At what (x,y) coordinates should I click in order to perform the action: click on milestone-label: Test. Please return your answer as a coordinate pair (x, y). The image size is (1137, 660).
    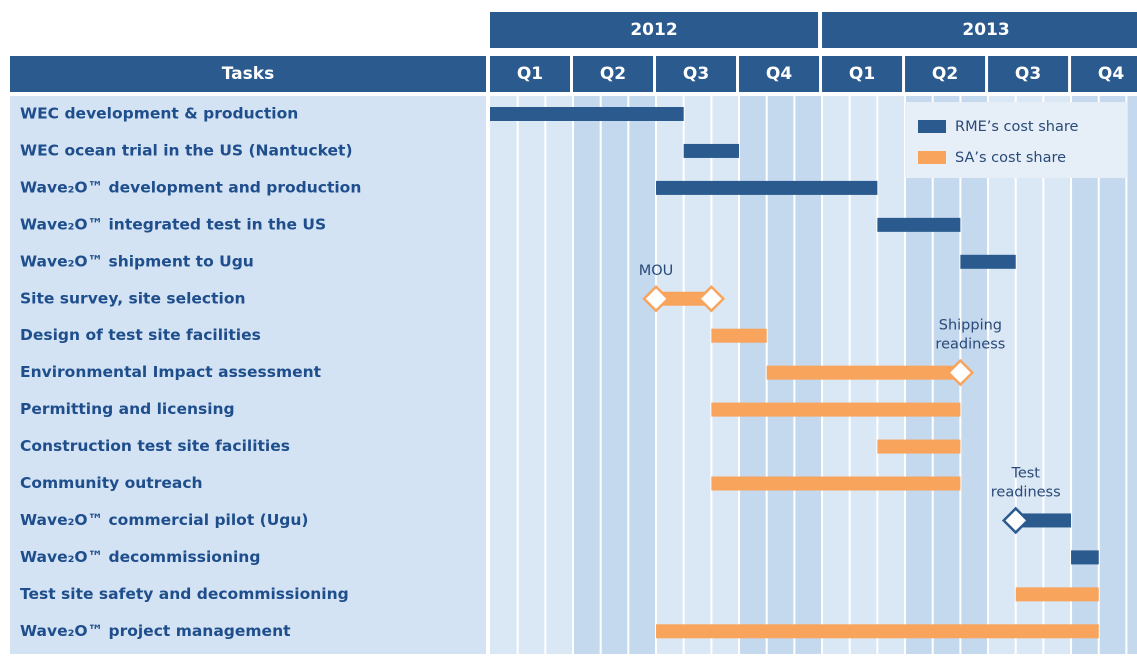
    Looking at the image, I should click on (1025, 473).